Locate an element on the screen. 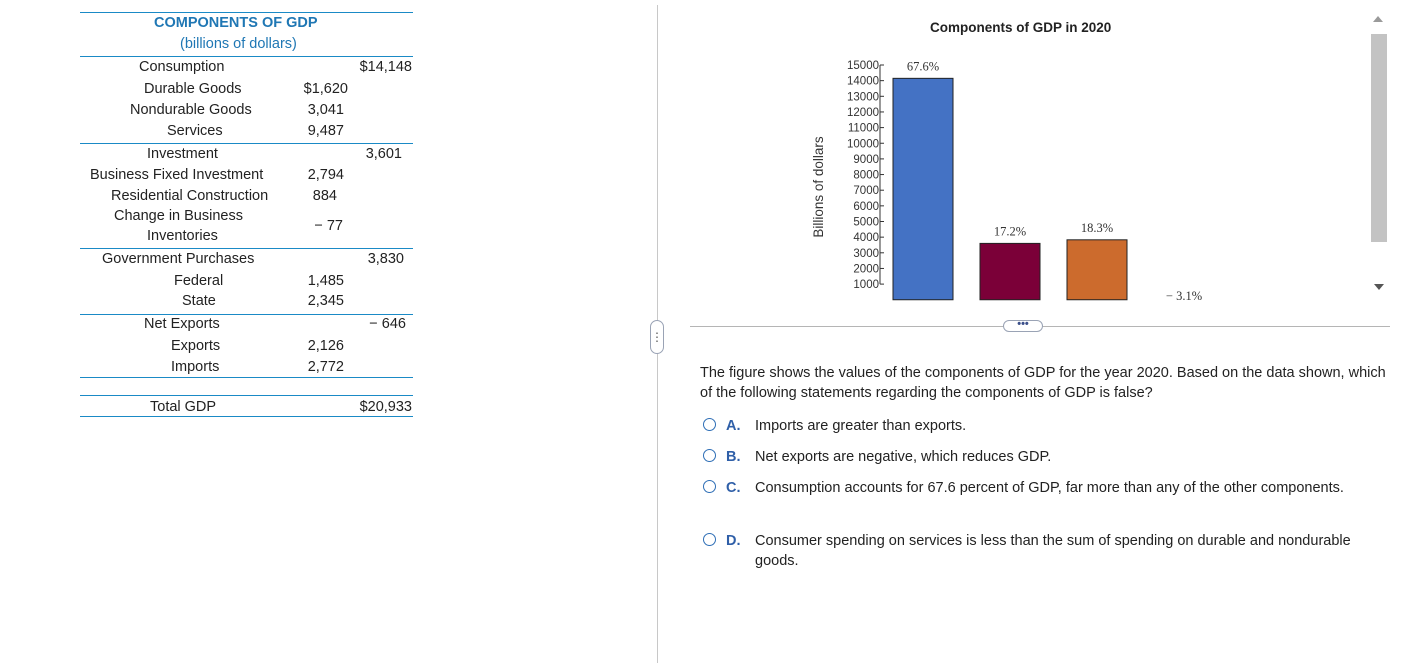  row-value-exports: 2,126 is located at coordinates (325, 346).